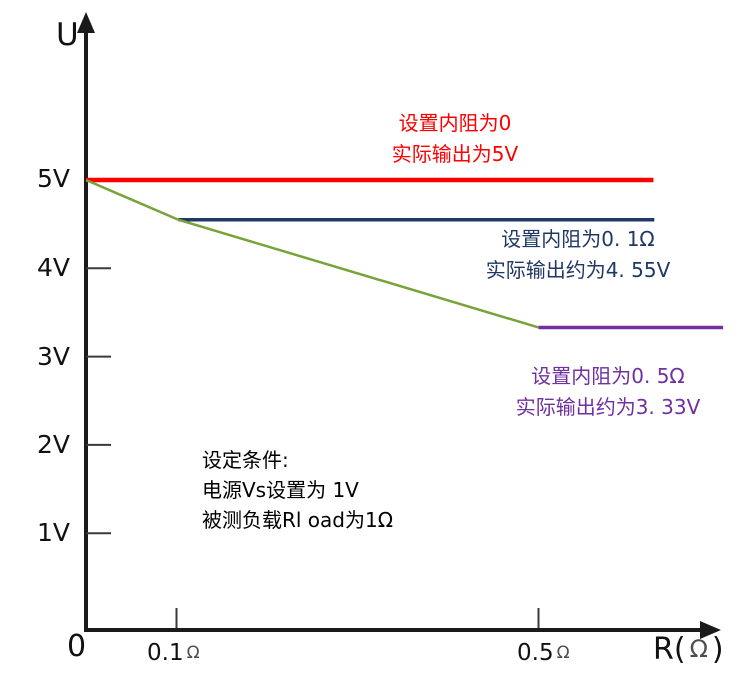  I want to click on x-axis-title-suffix: ), so click(717, 649).